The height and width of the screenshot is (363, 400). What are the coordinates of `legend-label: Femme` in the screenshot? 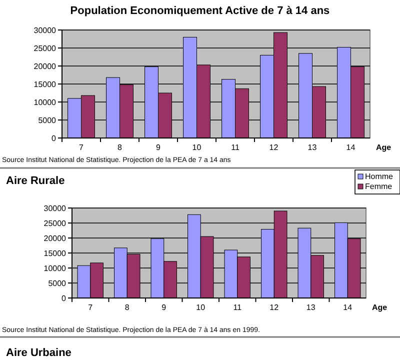 It's located at (379, 186).